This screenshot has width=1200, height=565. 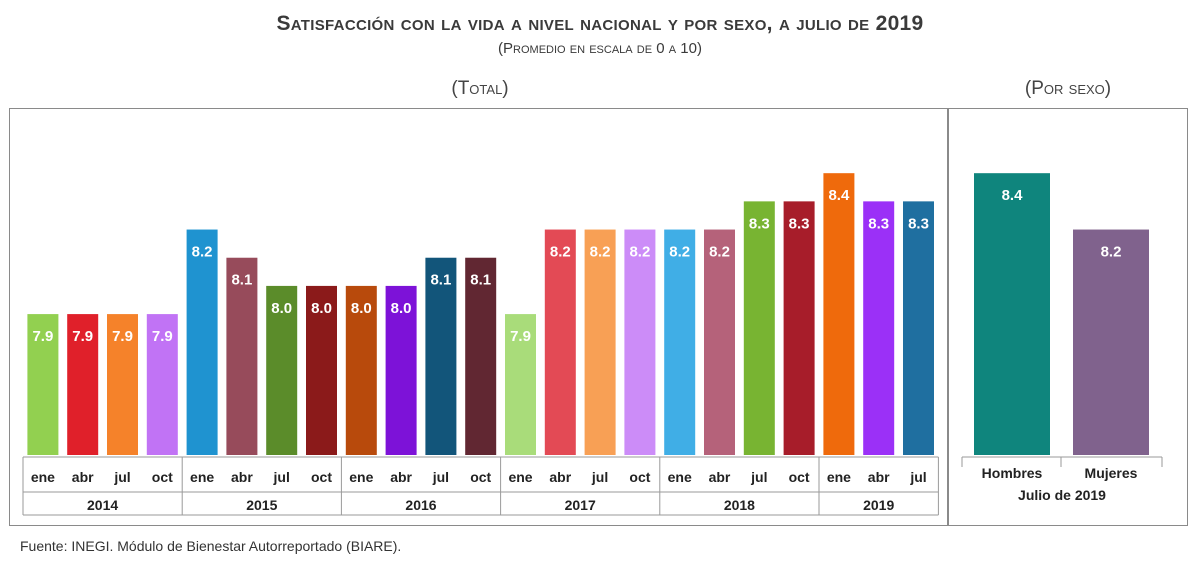 What do you see at coordinates (600, 48) in the screenshot?
I see `chart-subtitle: (Promedio en escala de 0 a 10)` at bounding box center [600, 48].